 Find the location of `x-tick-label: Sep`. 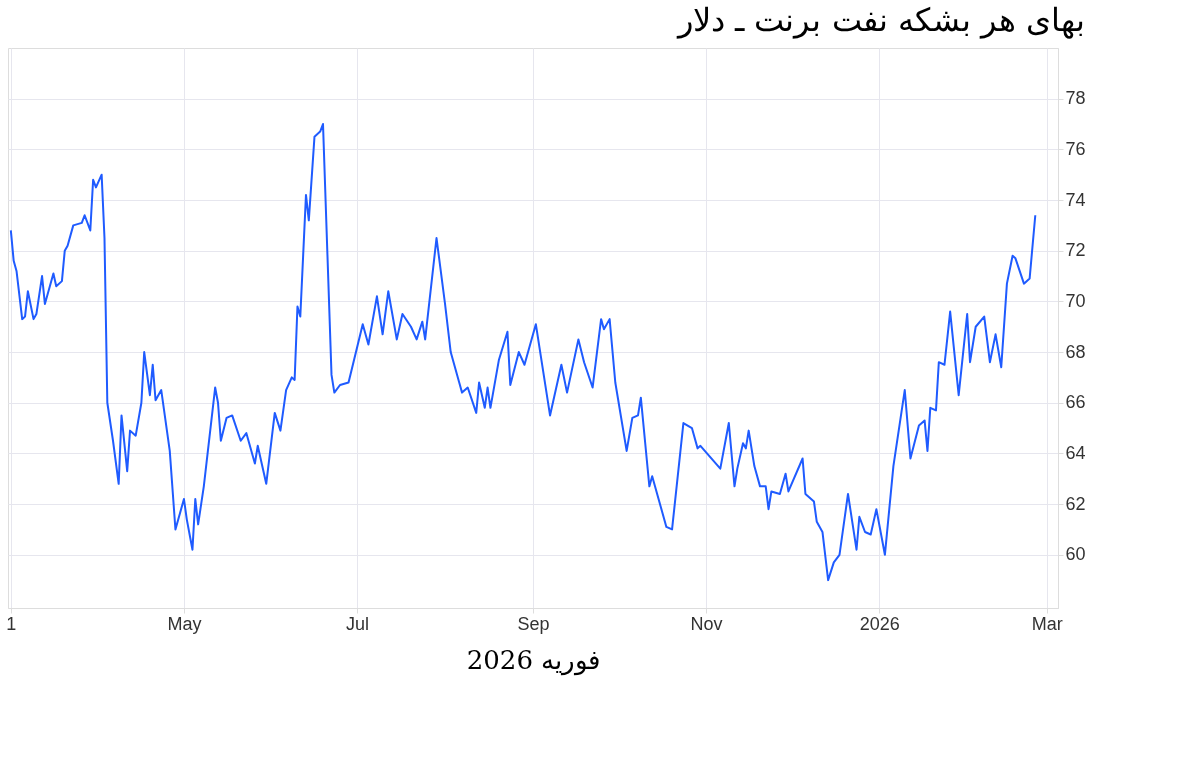

x-tick-label: Sep is located at coordinates (533, 623).